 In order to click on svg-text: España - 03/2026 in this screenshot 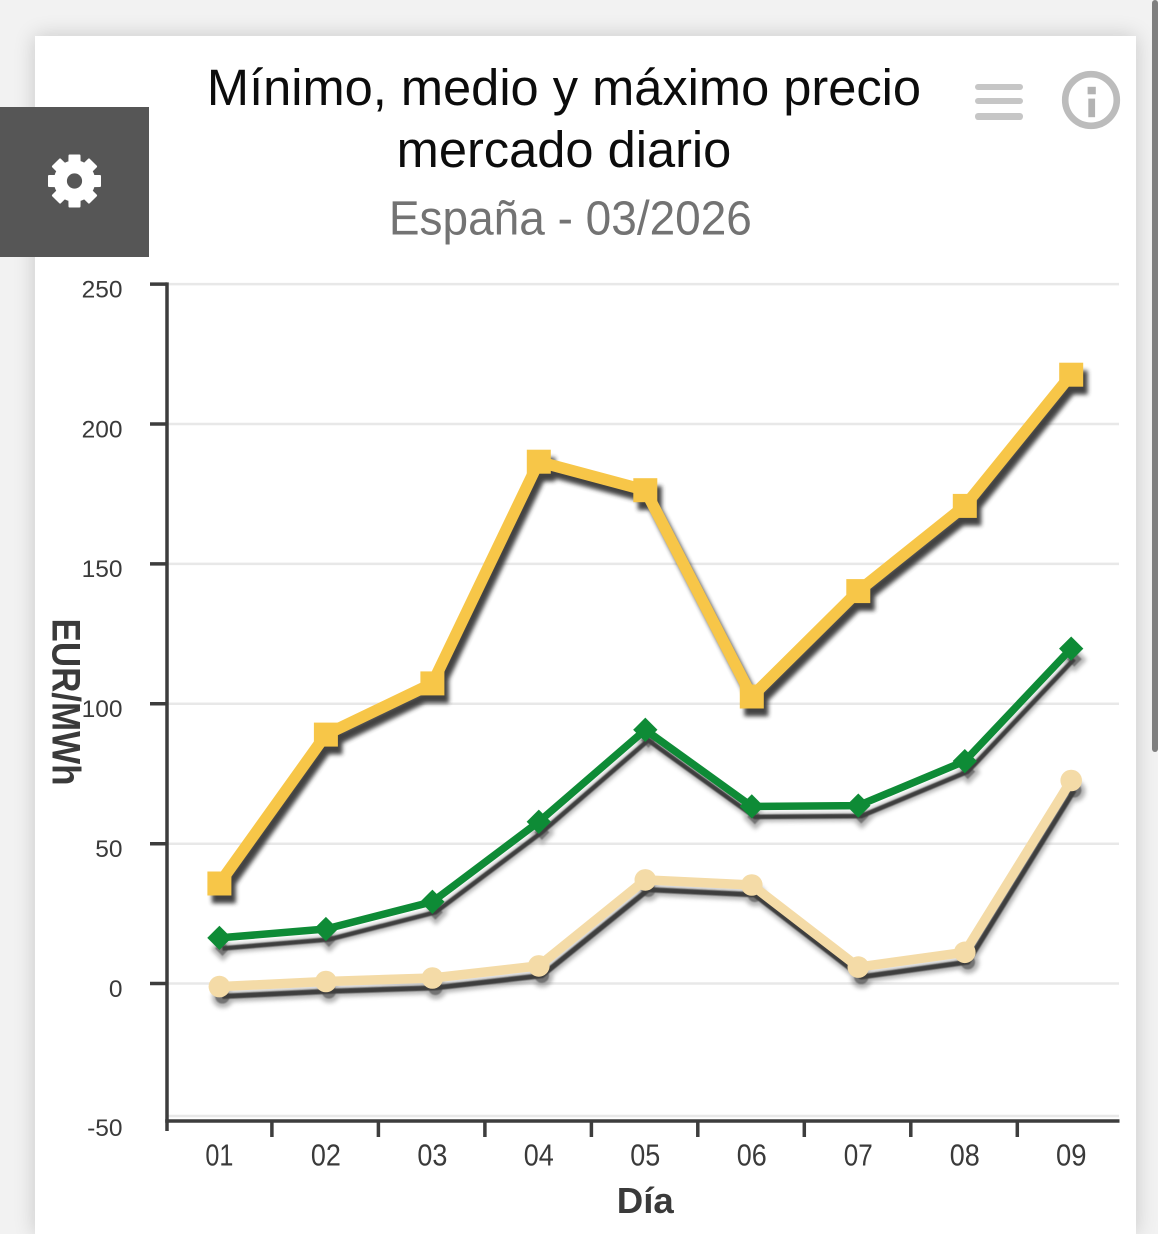, I will do `click(570, 218)`.